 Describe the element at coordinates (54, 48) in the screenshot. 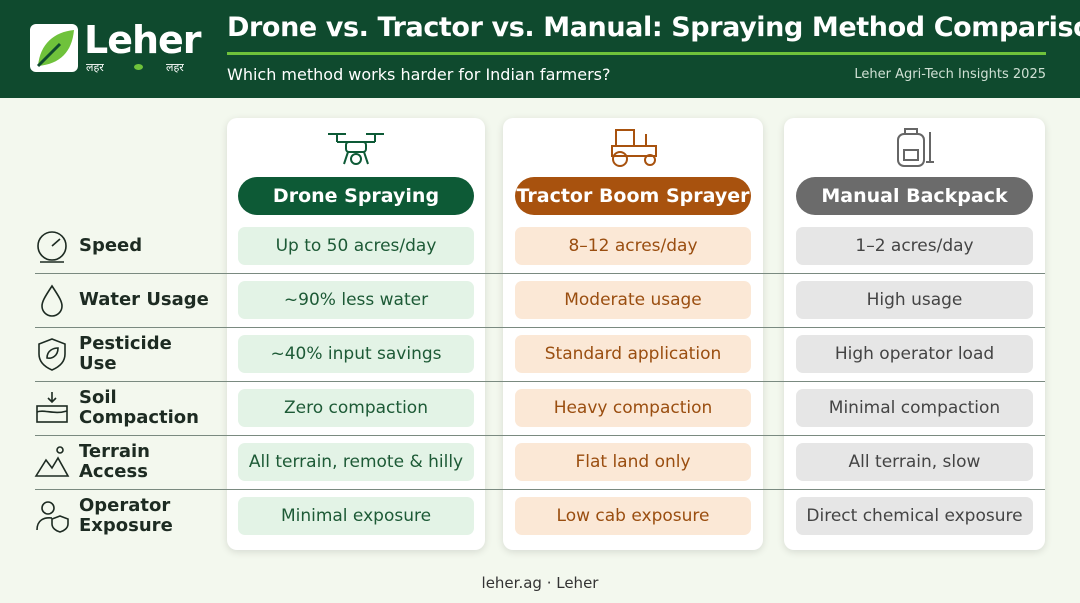

I see `logo-icon` at that location.